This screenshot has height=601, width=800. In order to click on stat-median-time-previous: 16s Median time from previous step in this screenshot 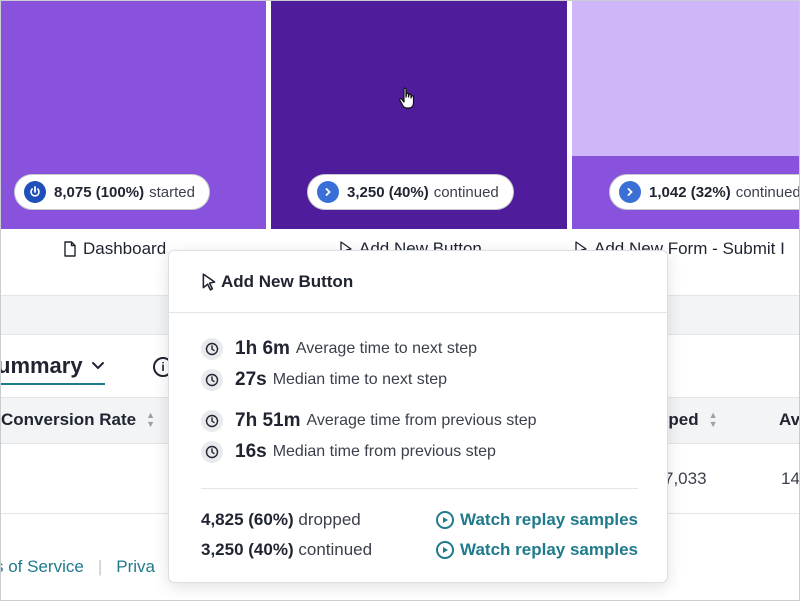, I will do `click(348, 452)`.